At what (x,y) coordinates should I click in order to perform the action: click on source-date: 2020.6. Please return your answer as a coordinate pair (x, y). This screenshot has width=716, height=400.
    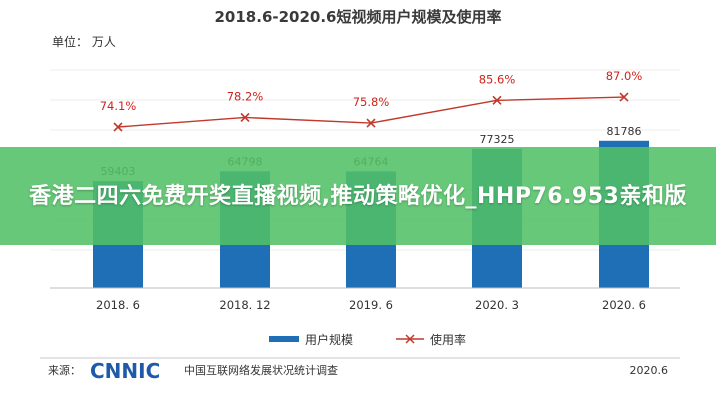
    Looking at the image, I should click on (649, 370).